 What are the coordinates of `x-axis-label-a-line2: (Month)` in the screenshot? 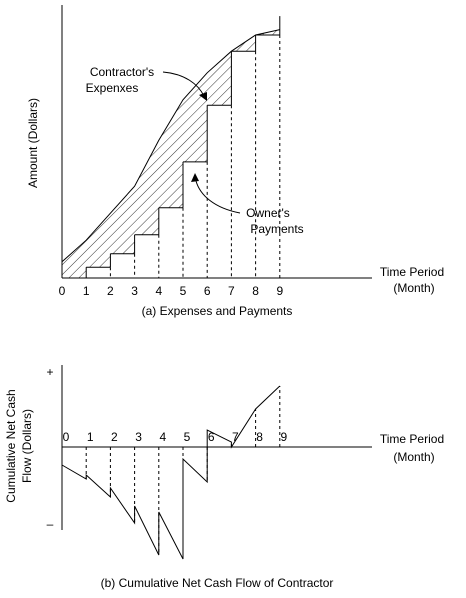 It's located at (413, 288).